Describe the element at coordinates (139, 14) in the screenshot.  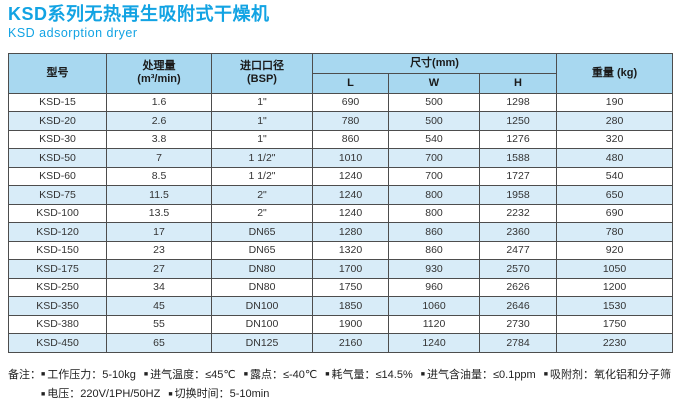
I see `page-title: KSD系列无热再生吸附式干燥机` at that location.